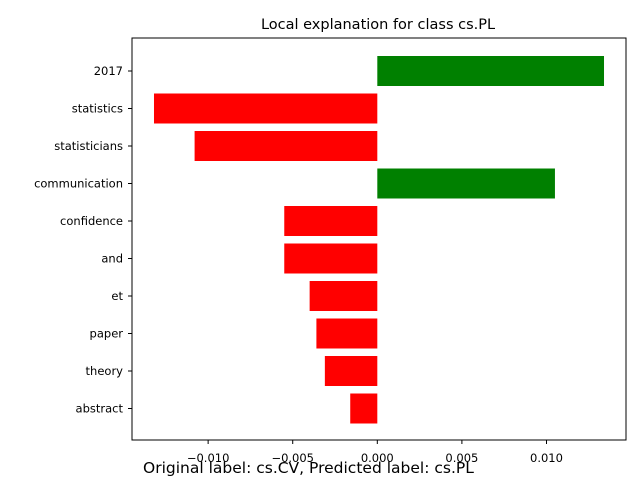  What do you see at coordinates (107, 334) in the screenshot?
I see `y-tick-label: paper` at bounding box center [107, 334].